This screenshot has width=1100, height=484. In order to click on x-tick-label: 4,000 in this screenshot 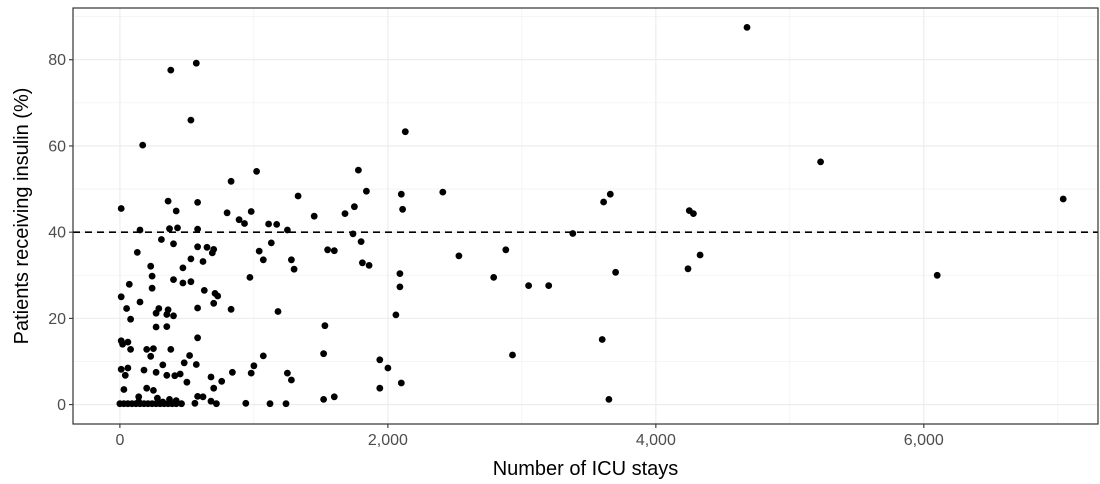, I will do `click(656, 440)`.